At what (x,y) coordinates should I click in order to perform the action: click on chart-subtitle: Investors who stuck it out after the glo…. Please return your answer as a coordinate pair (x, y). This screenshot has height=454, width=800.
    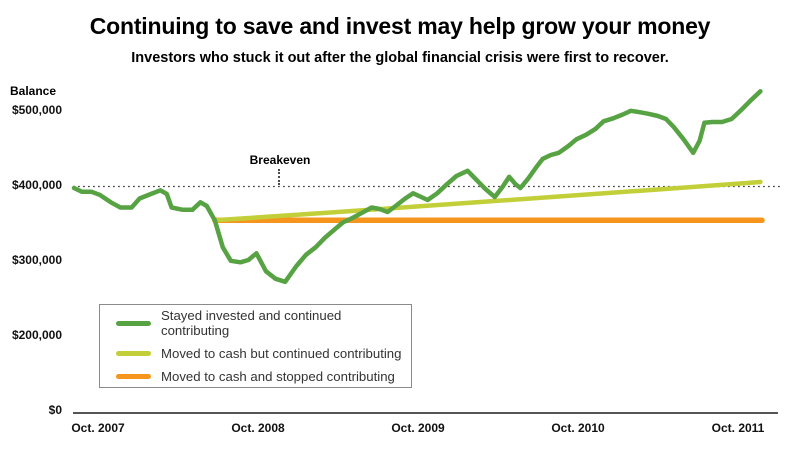
    Looking at the image, I should click on (400, 58).